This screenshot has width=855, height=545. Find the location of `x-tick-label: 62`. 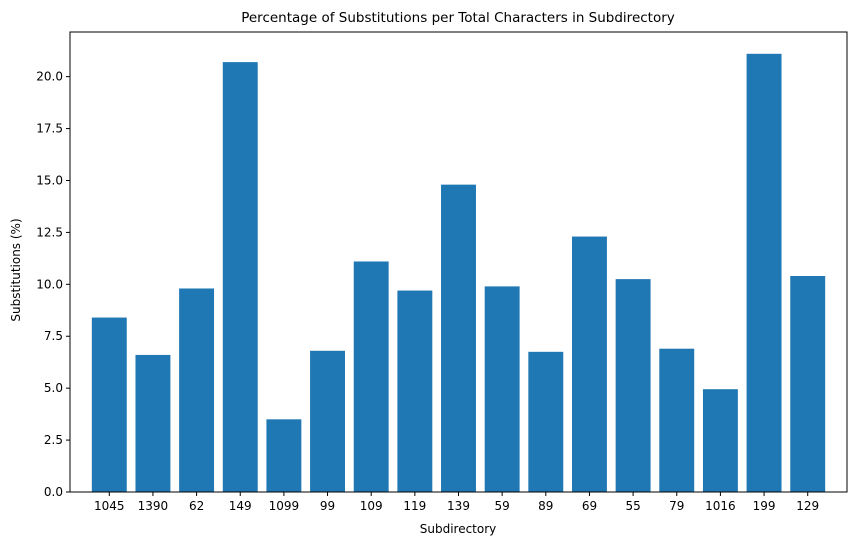

x-tick-label: 62 is located at coordinates (196, 506).